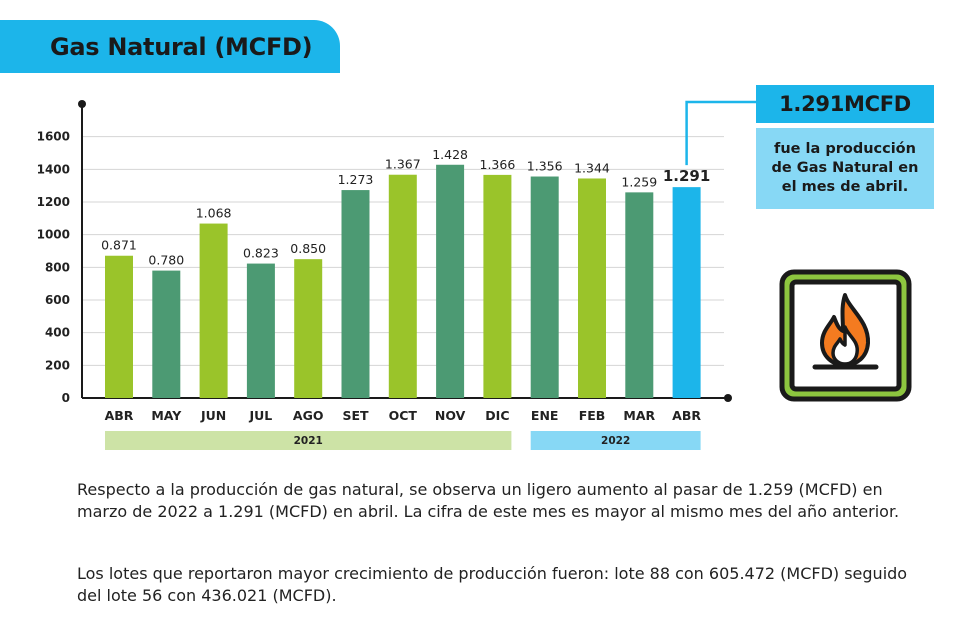  I want to click on fire-icon, so click(845, 335).